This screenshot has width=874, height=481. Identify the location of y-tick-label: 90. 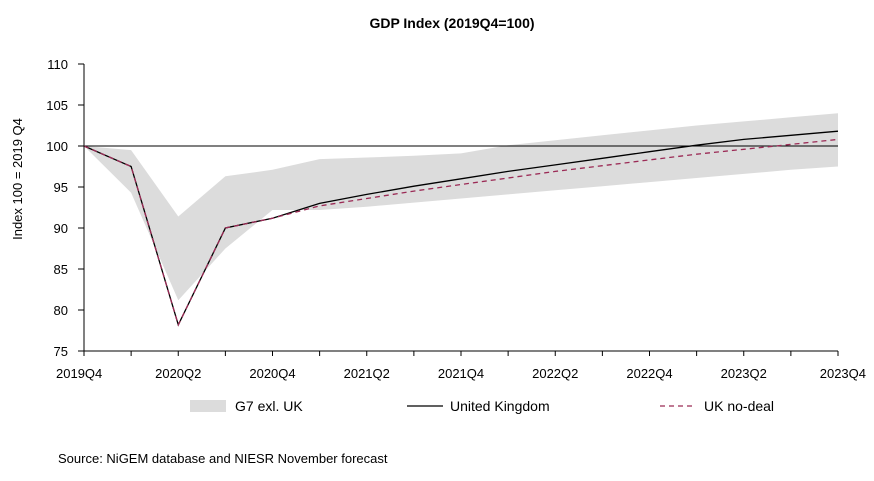
(61, 228).